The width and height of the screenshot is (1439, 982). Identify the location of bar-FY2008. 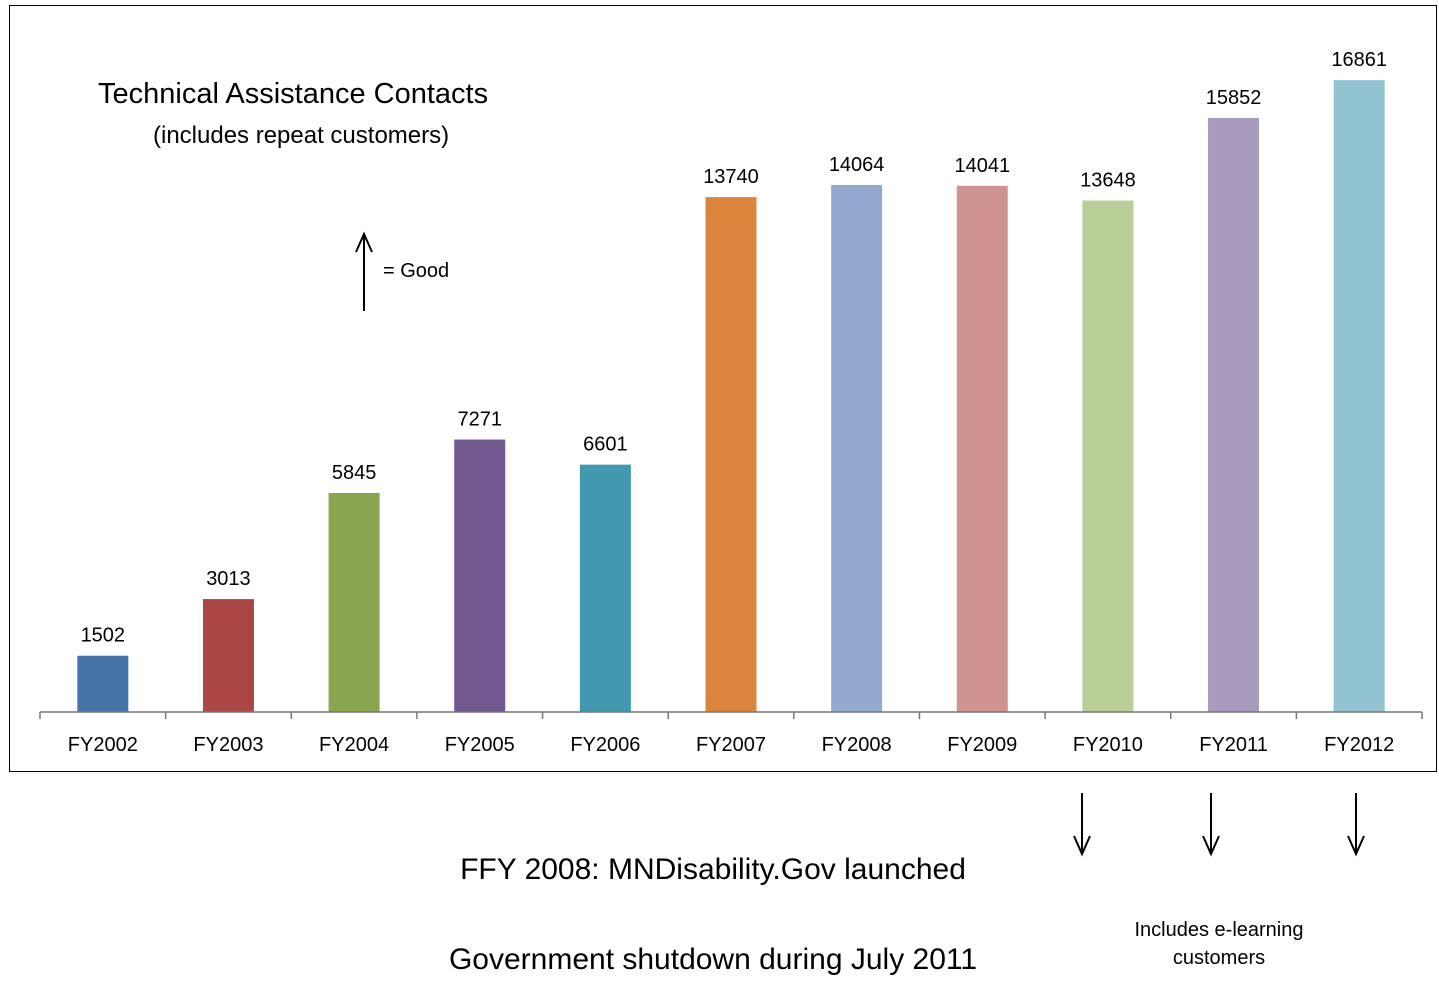
(857, 448).